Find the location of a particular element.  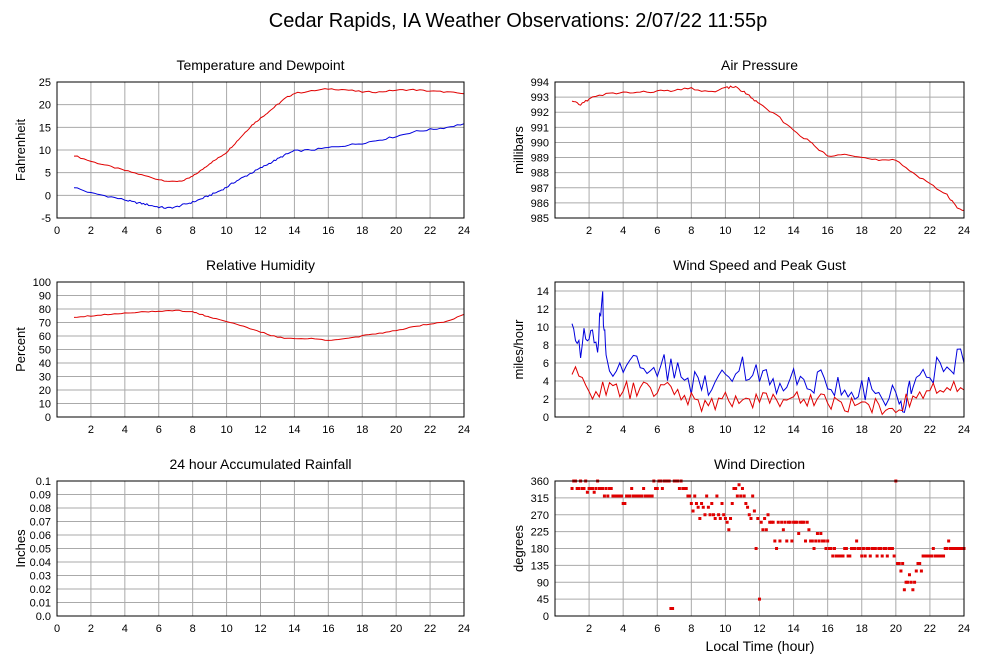

y-tick-label: 0.06 is located at coordinates (40, 536).